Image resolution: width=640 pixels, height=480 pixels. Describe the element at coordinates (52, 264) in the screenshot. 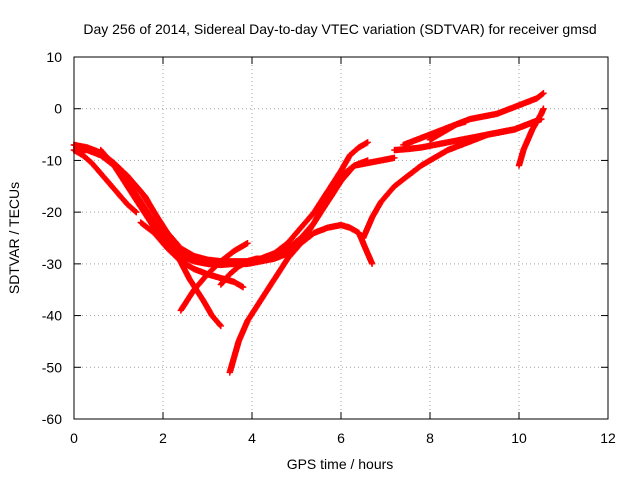

I see `y-tick-label: -30` at that location.